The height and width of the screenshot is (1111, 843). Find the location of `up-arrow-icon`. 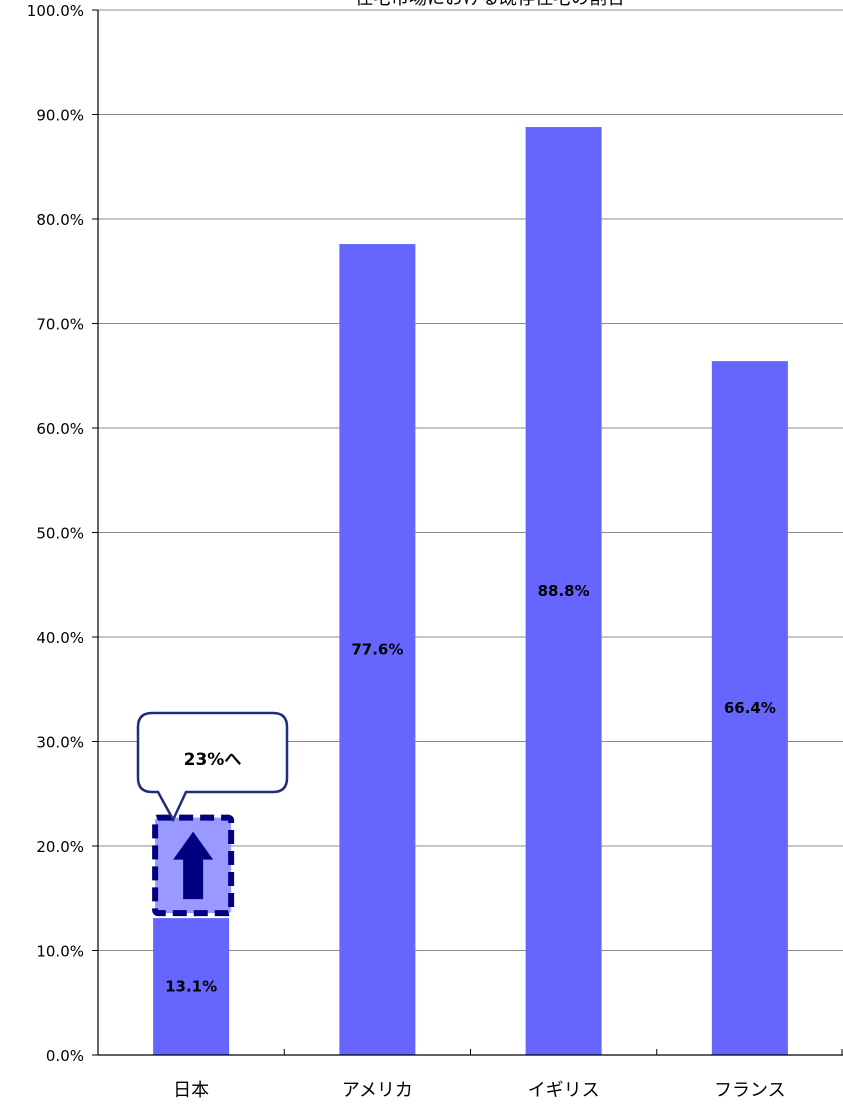

up-arrow-icon is located at coordinates (193, 865).